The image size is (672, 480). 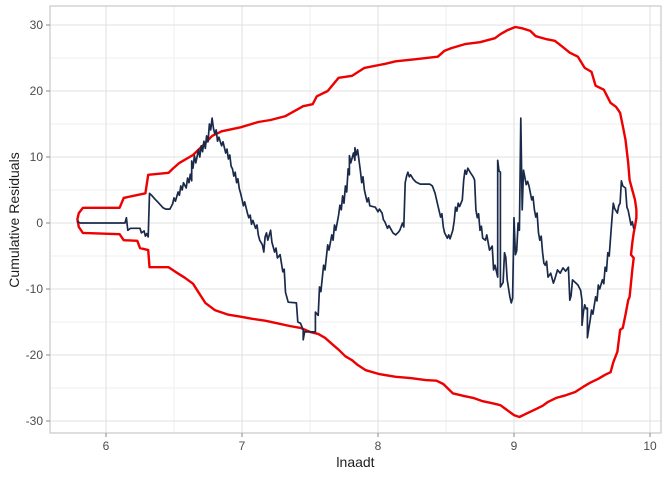 What do you see at coordinates (37, 91) in the screenshot?
I see `y-tick-label: 20` at bounding box center [37, 91].